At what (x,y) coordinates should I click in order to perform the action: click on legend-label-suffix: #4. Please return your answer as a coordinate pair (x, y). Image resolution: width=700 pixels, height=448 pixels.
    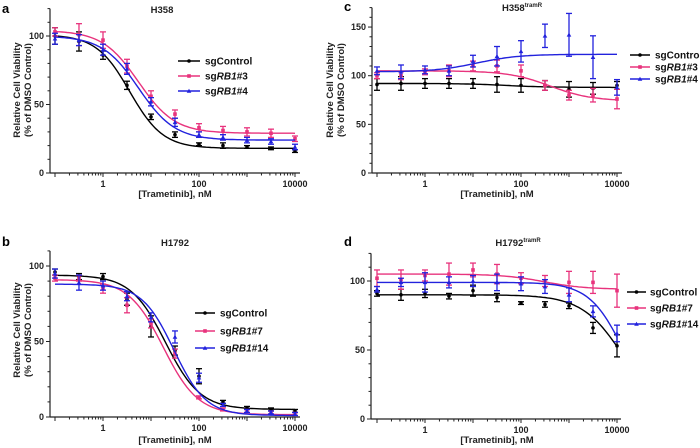
    Looking at the image, I should click on (693, 80).